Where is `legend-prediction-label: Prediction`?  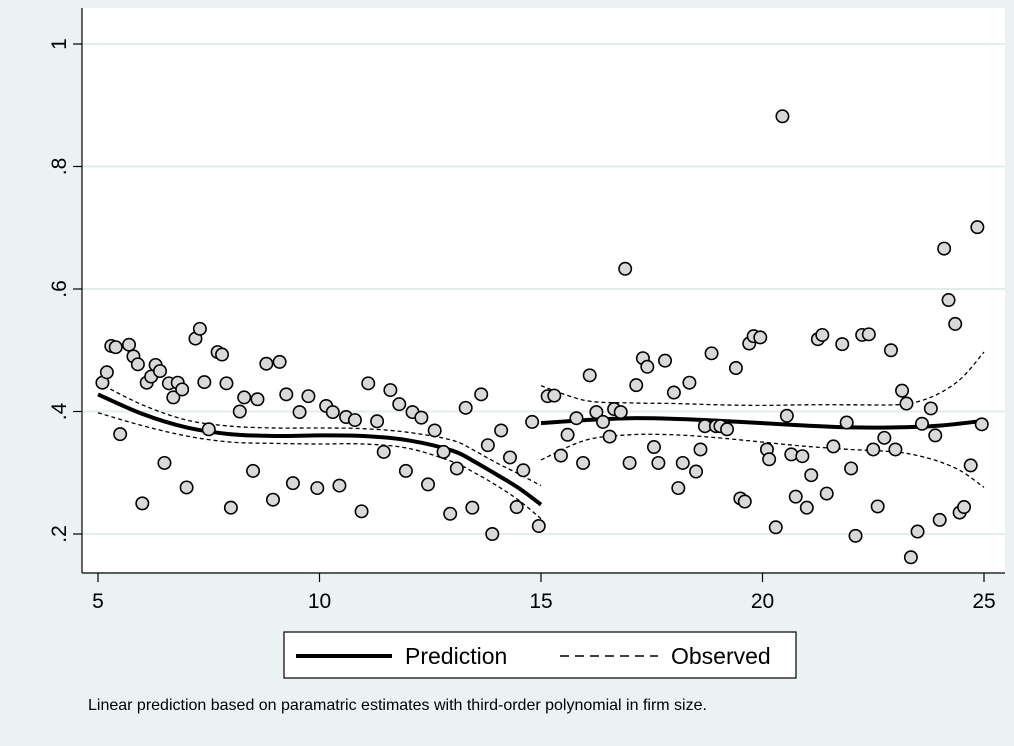 legend-prediction-label: Prediction is located at coordinates (456, 656).